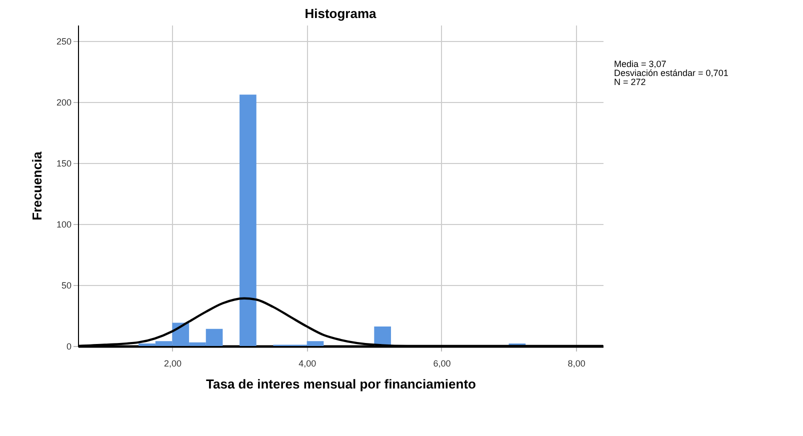  Describe the element at coordinates (630, 82) in the screenshot. I see `text: N = 272` at that location.